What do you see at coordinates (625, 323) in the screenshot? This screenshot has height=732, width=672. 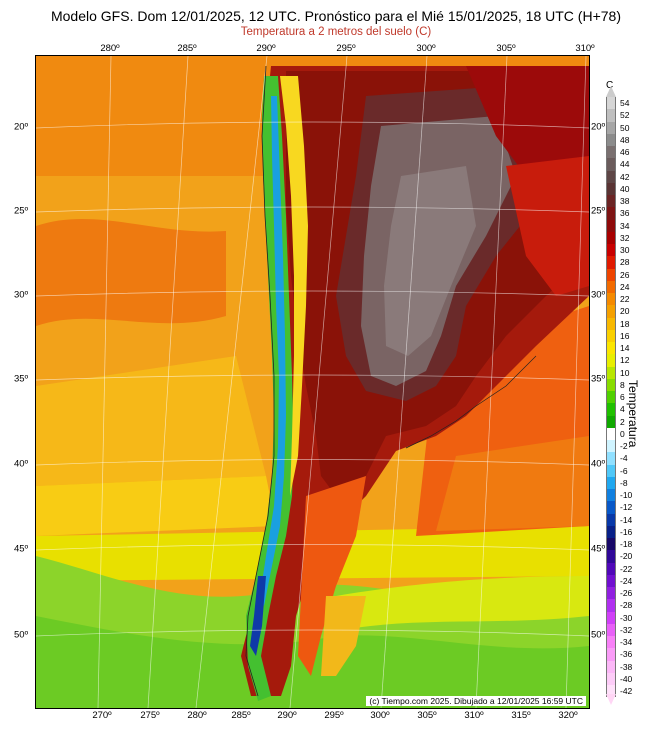 I see `colorbar-level-label: 18` at bounding box center [625, 323].